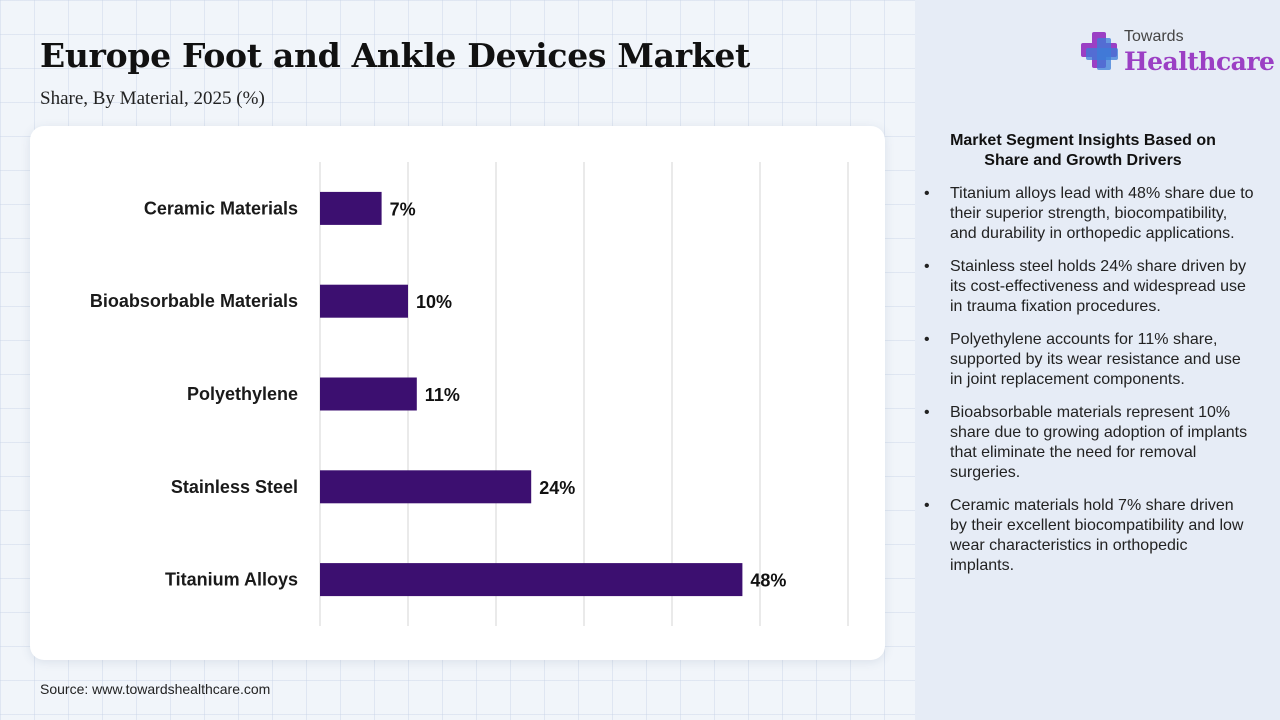 The image size is (1280, 720). I want to click on page-title: Europe Foot and Ankle Devices Market, so click(395, 55).